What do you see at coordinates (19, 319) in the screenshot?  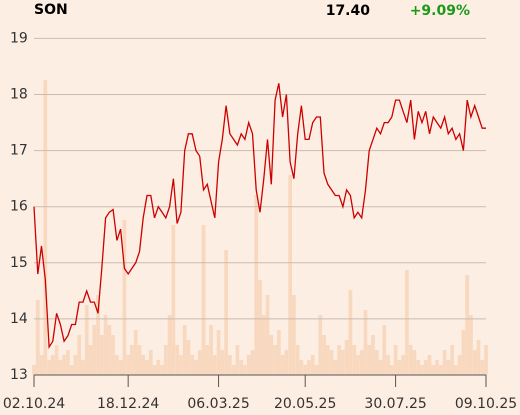 I see `y-tick-label: 14` at bounding box center [19, 319].